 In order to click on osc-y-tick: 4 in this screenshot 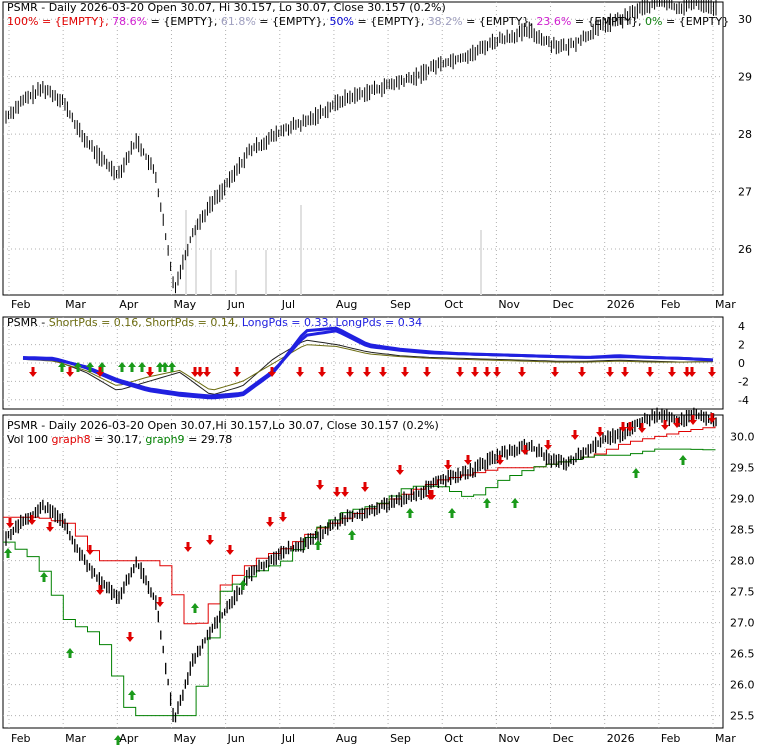, I will do `click(741, 326)`.